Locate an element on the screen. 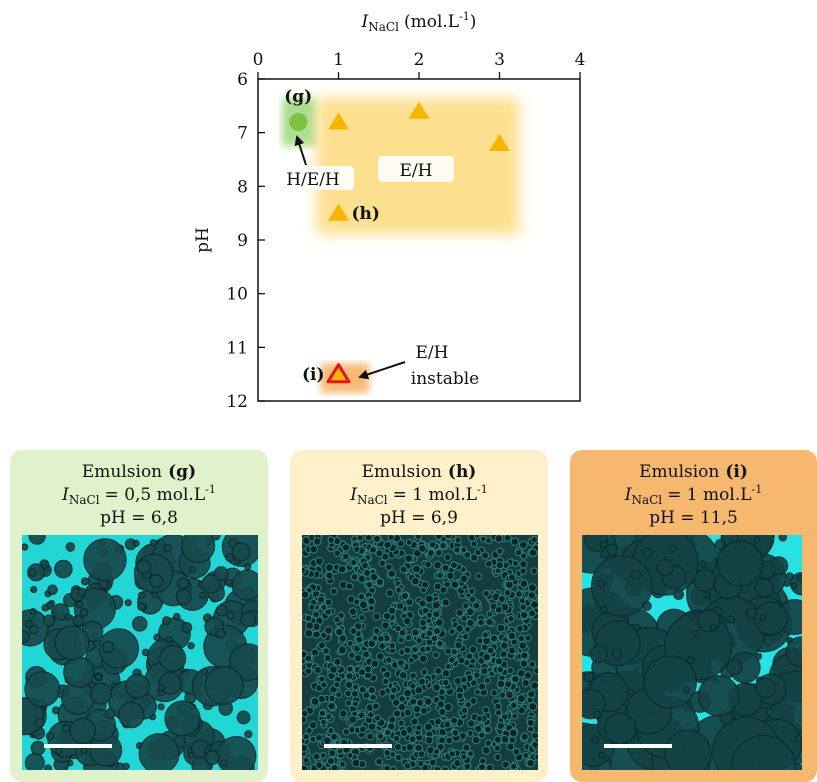 The image size is (817, 782). annotation: H/E/H is located at coordinates (313, 180).